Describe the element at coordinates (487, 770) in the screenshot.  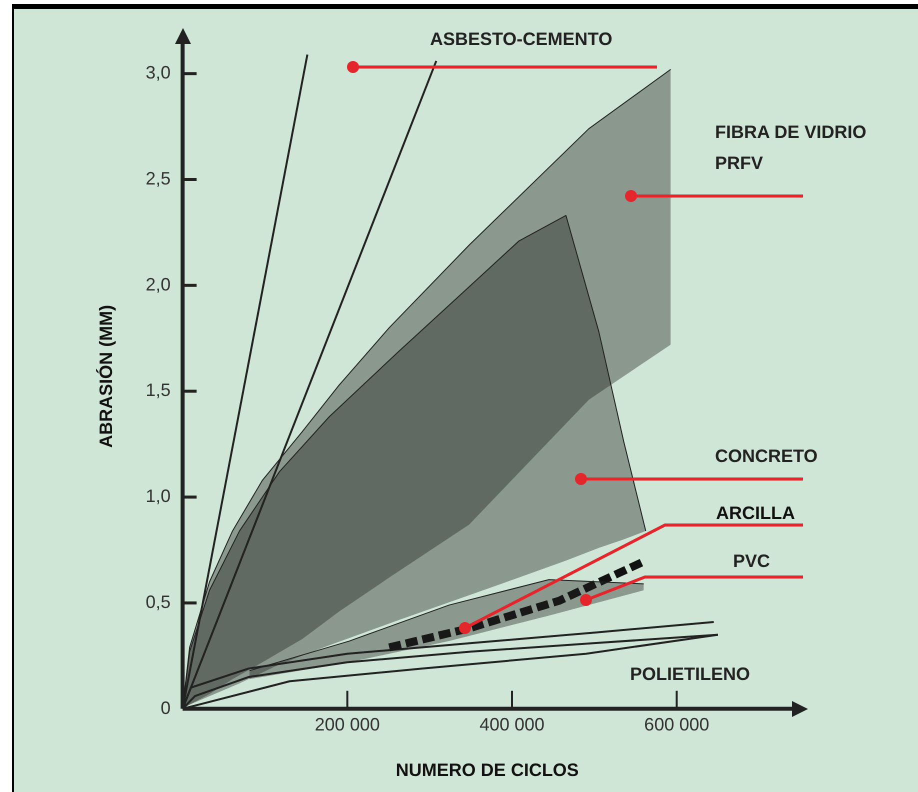
I see `x-axis-title: NUMERO DE CICLOS` at that location.